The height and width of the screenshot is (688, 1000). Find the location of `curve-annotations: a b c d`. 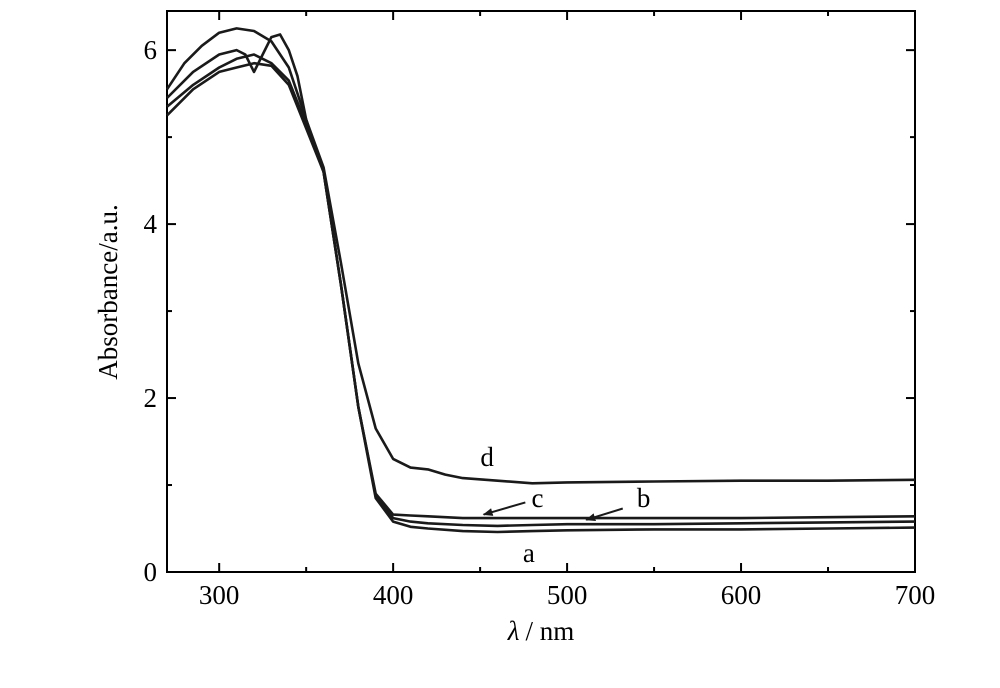

curve-annotations: a b c d is located at coordinates (565, 505).